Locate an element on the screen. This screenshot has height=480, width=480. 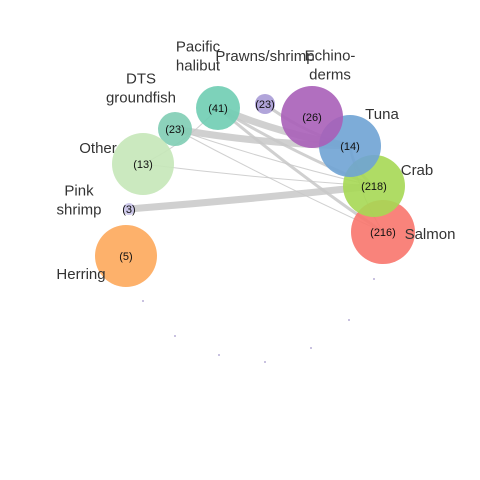
node-pacific-halibut: (41) Pacific halibut is located at coordinates (208, 84).